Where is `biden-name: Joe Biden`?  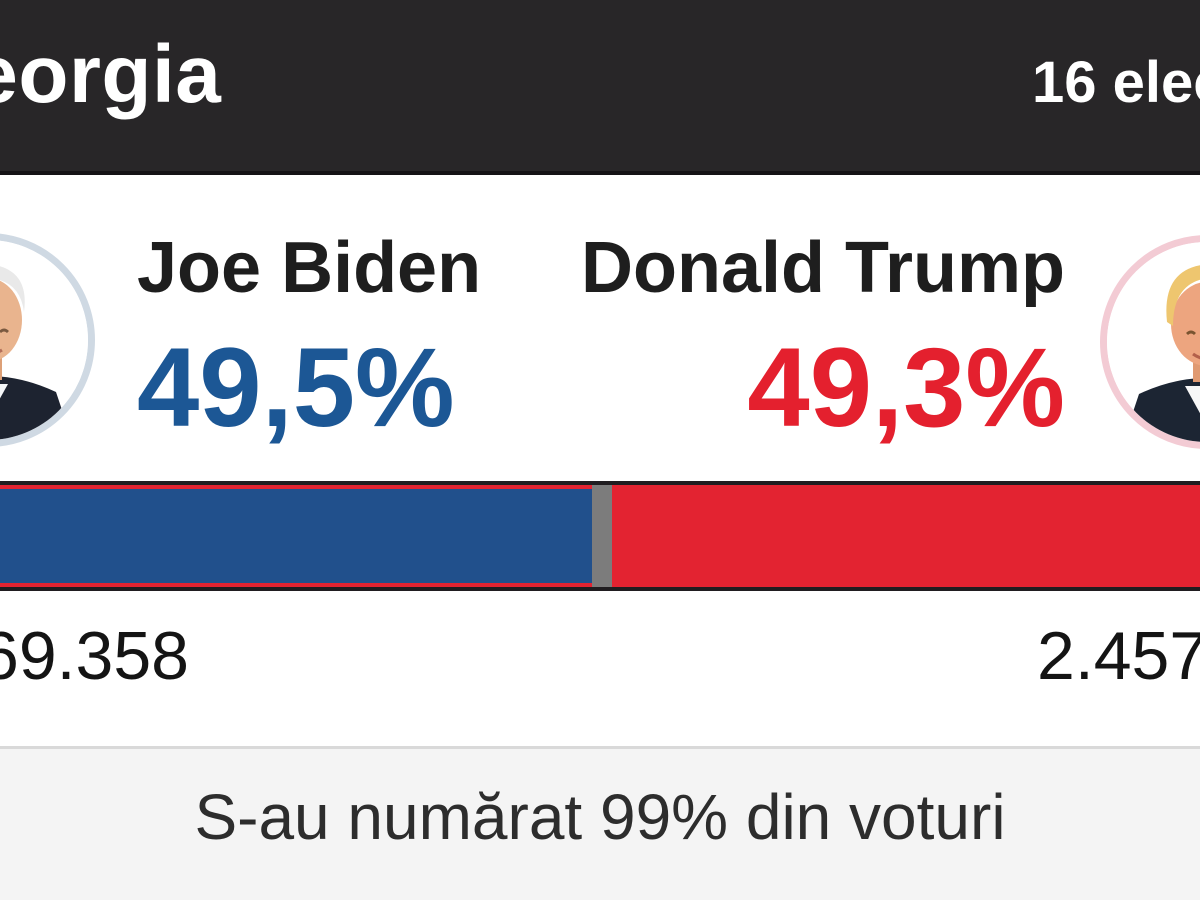 biden-name: Joe Biden is located at coordinates (309, 268).